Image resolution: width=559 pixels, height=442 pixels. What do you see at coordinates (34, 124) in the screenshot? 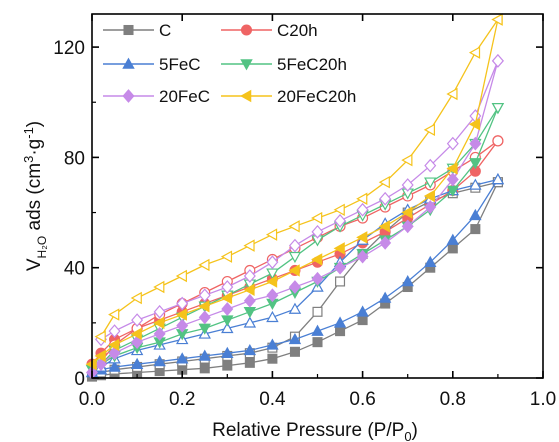
I see `y-axis-title-end: )` at bounding box center [34, 124].